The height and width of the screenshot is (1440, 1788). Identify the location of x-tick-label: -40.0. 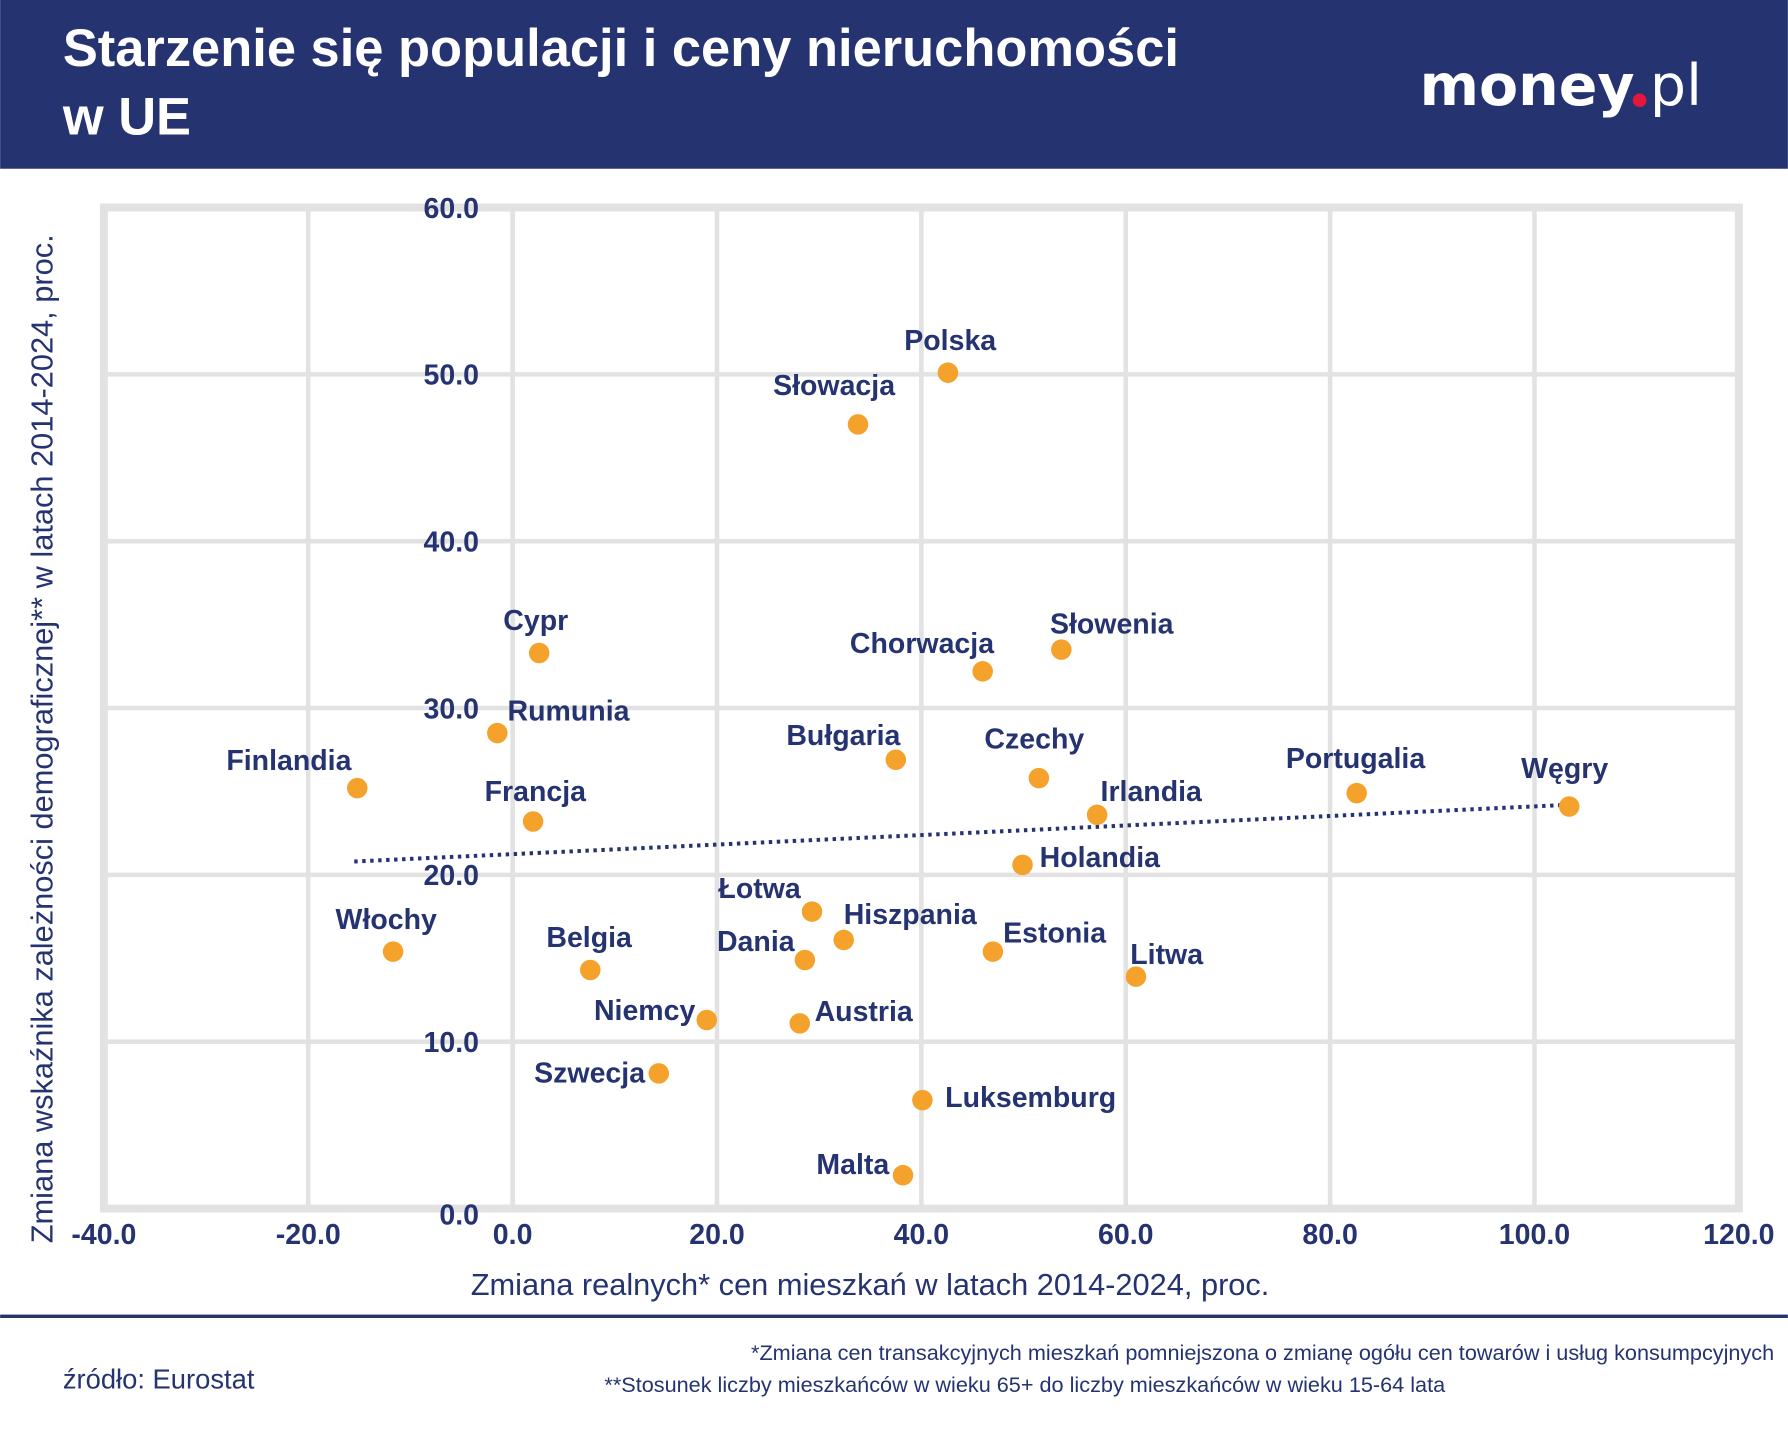
(103, 1235).